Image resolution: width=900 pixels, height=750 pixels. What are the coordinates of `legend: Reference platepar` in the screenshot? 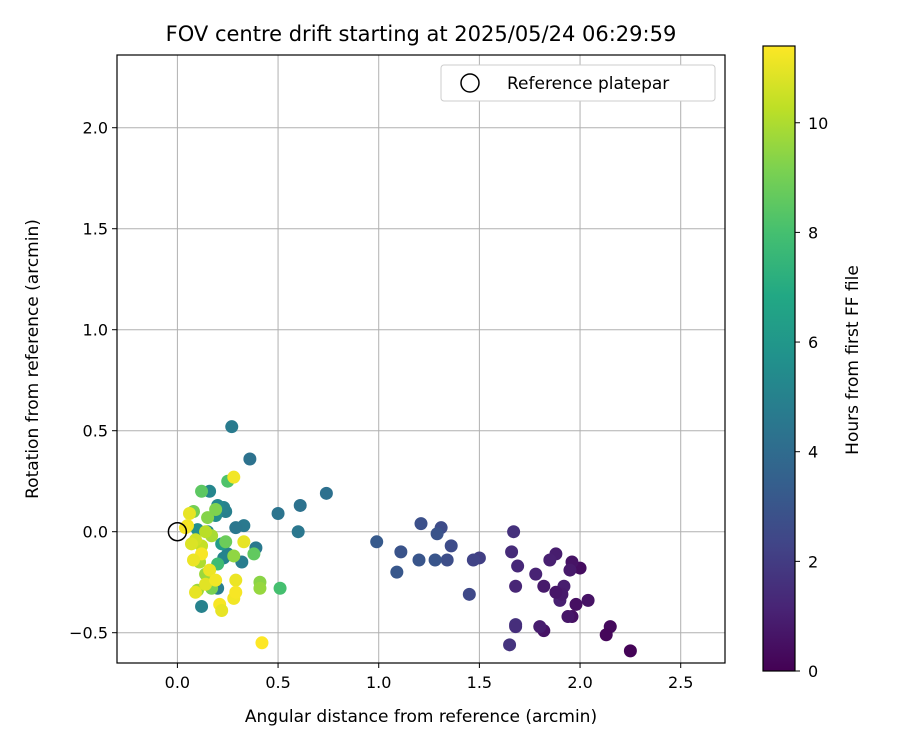 It's located at (578, 83).